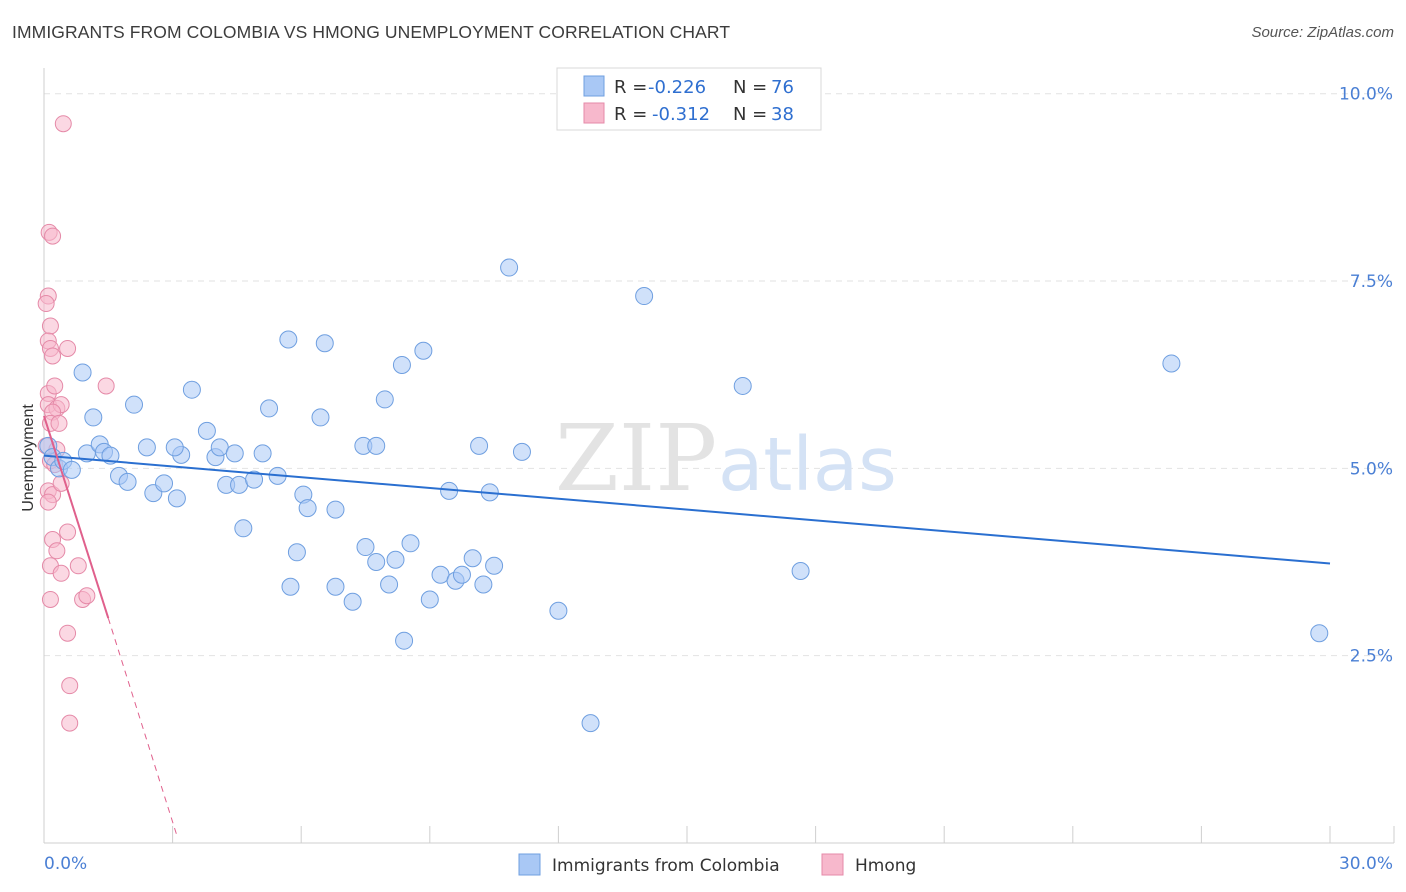  Describe the element at coordinates (782, 87) in the screenshot. I see `legend-n-value-1: 76` at that location.